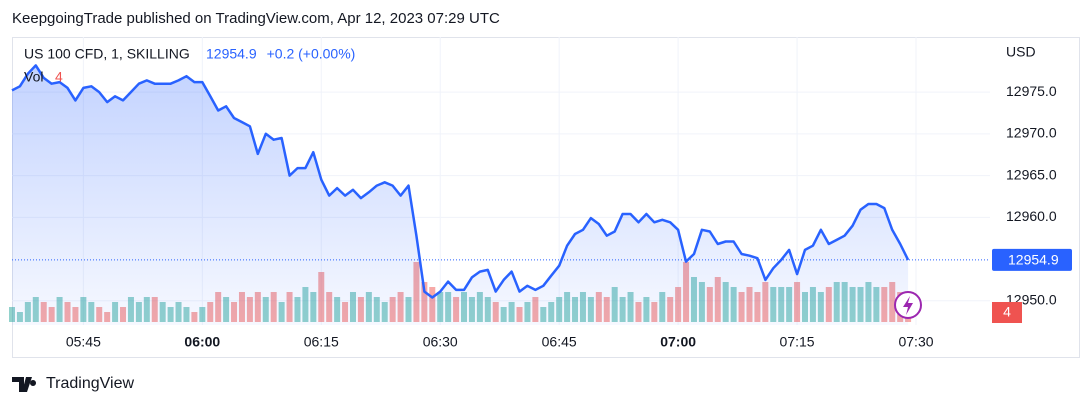  I want to click on last-price-label: 12954.9, so click(1033, 260).